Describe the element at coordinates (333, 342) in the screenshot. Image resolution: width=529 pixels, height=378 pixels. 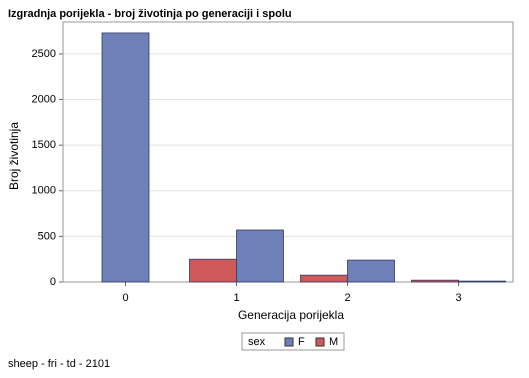
I see `legend-label: M` at that location.